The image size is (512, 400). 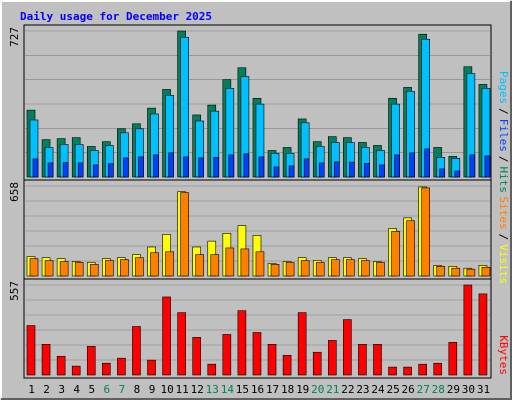 I want to click on x-tick-label: 30, so click(x=468, y=389).